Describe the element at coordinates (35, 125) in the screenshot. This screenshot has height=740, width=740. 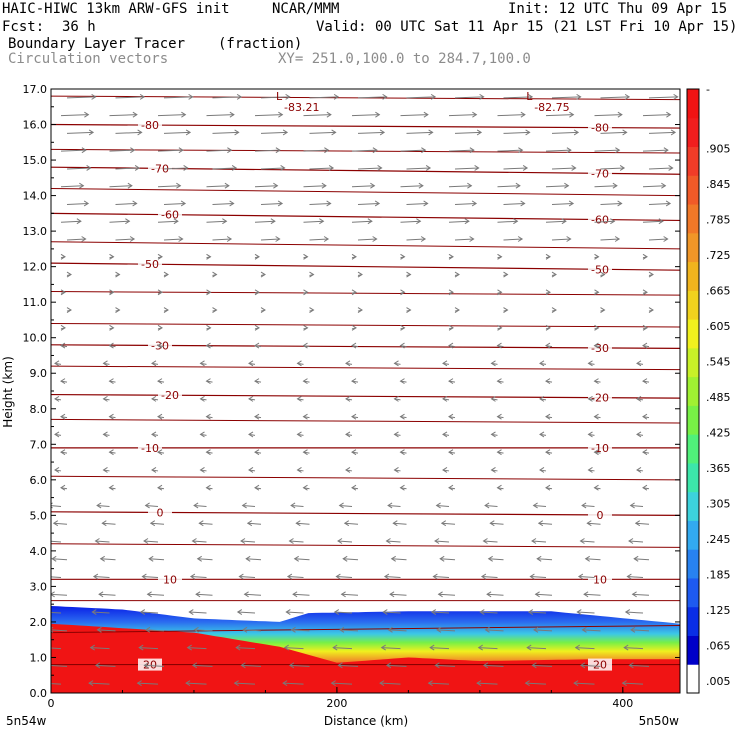
I see `y-tick-label: 16.0` at that location.